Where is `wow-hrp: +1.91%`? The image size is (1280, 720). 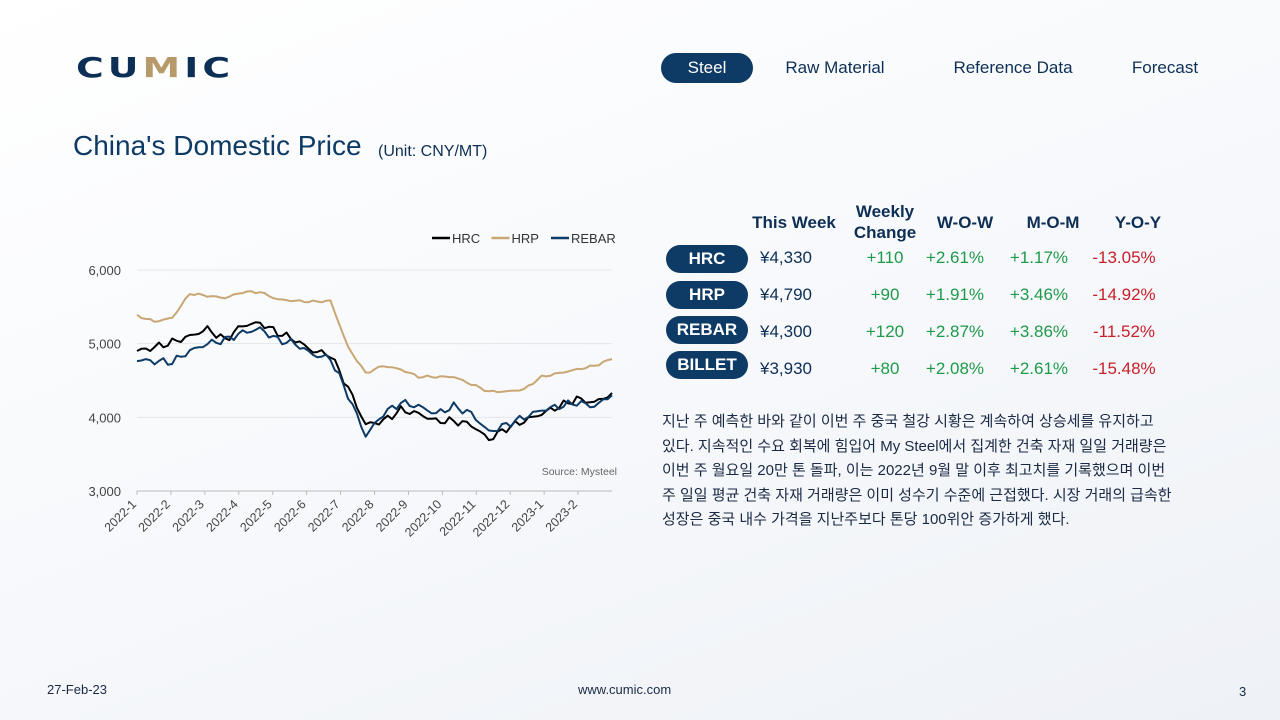
wow-hrp: +1.91% is located at coordinates (955, 294).